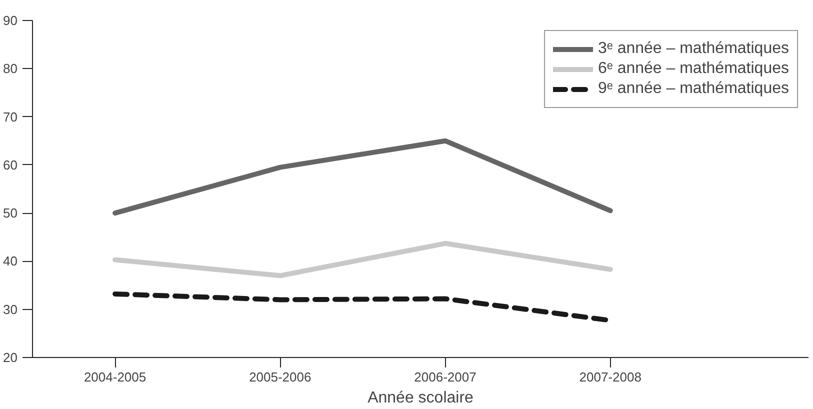 Image resolution: width=813 pixels, height=409 pixels. Describe the element at coordinates (445, 377) in the screenshot. I see `x-tick-label: 2006-2007` at that location.